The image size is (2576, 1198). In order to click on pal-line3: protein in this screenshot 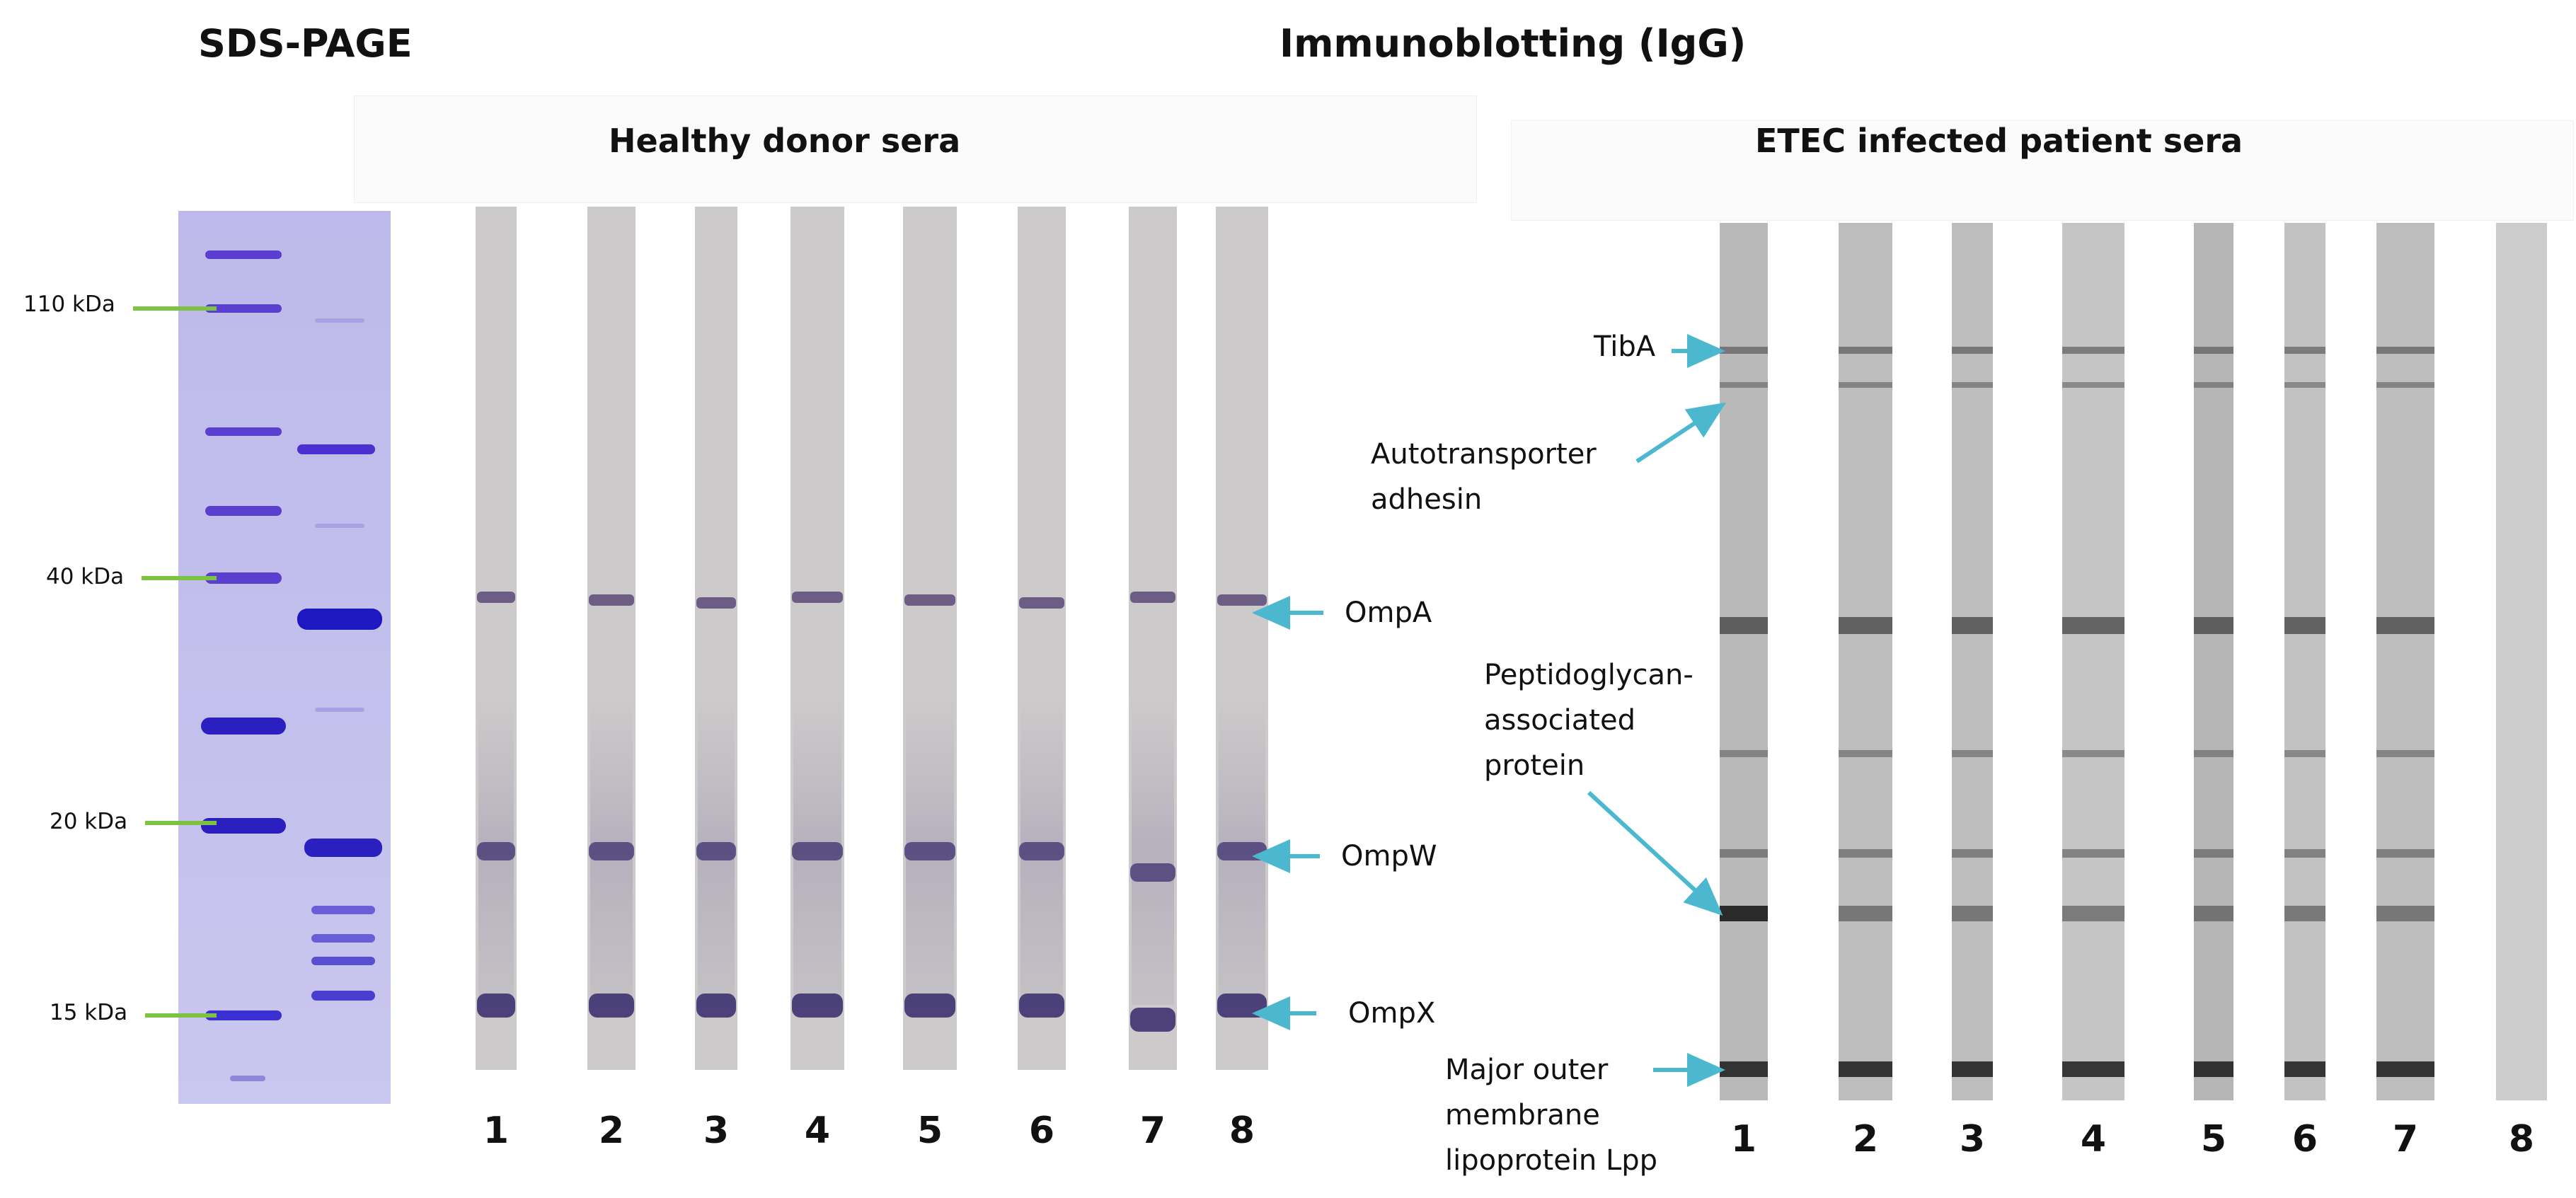, I will do `click(1535, 765)`.